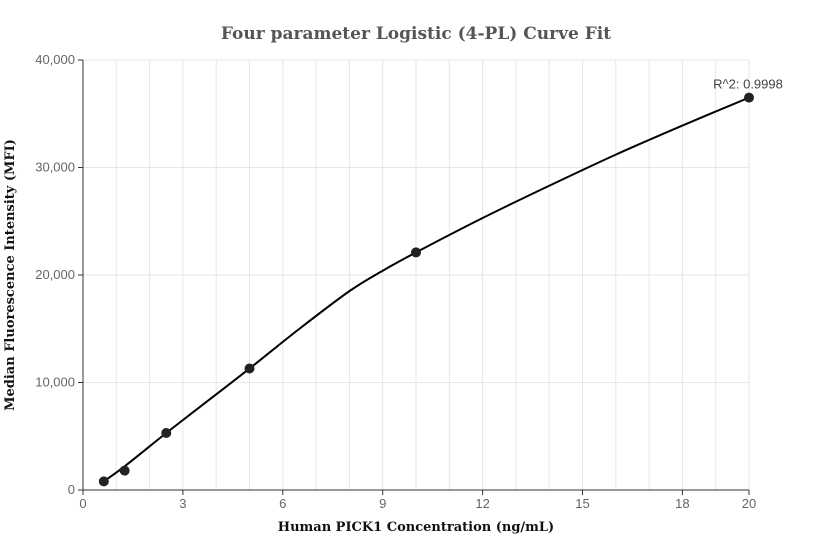 The image size is (832, 560). What do you see at coordinates (71, 489) in the screenshot?
I see `y-tick-label: 0` at bounding box center [71, 489].